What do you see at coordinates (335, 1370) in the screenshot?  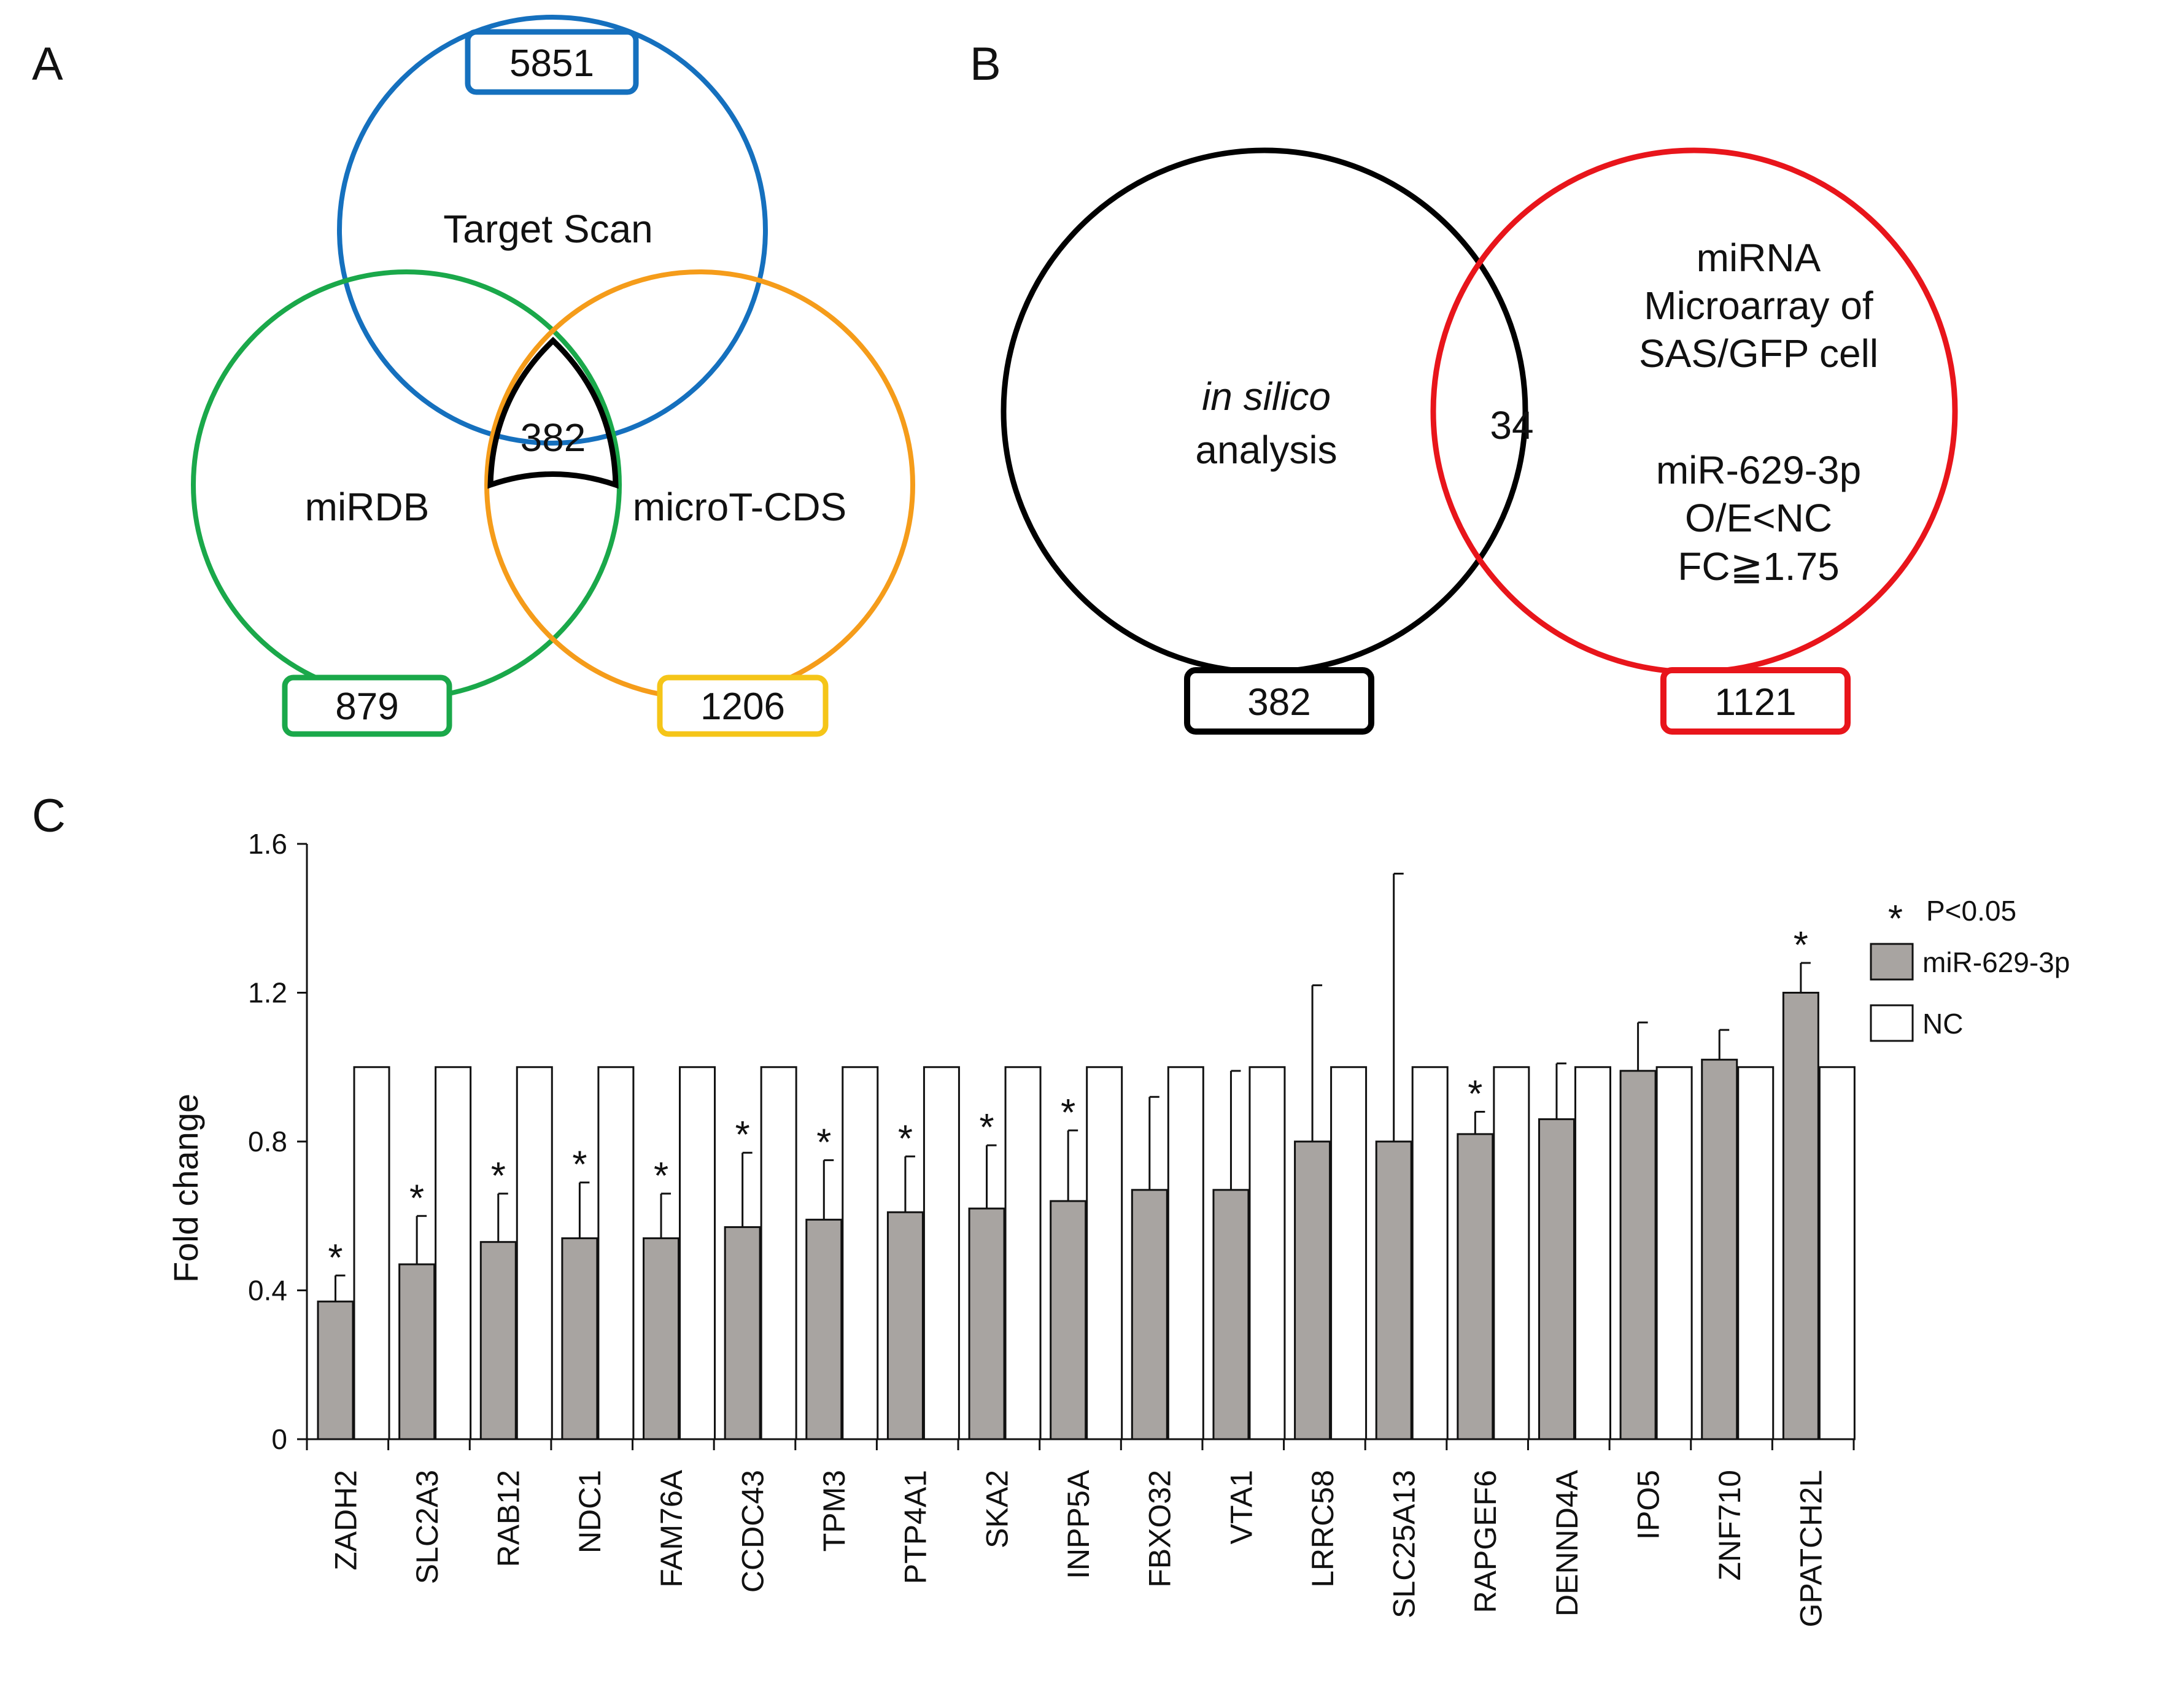 I see `bar-mir-ZADH2` at bounding box center [335, 1370].